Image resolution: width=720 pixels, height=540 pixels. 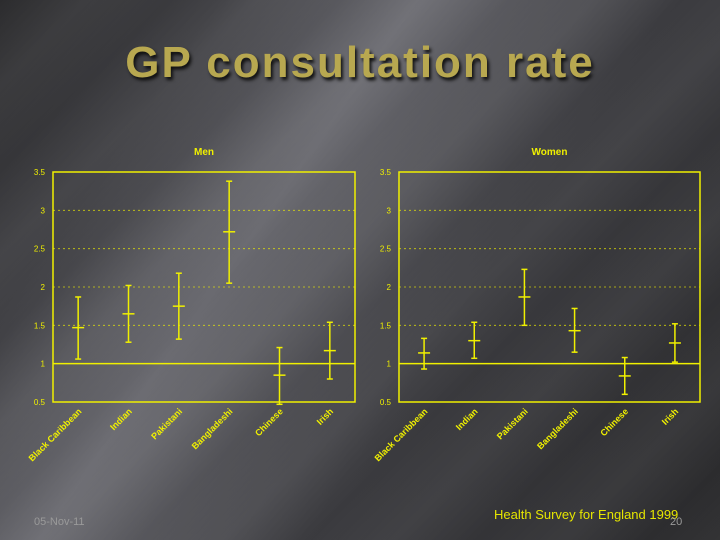 What do you see at coordinates (360, 62) in the screenshot?
I see `slide-title: GP consultation rate` at bounding box center [360, 62].